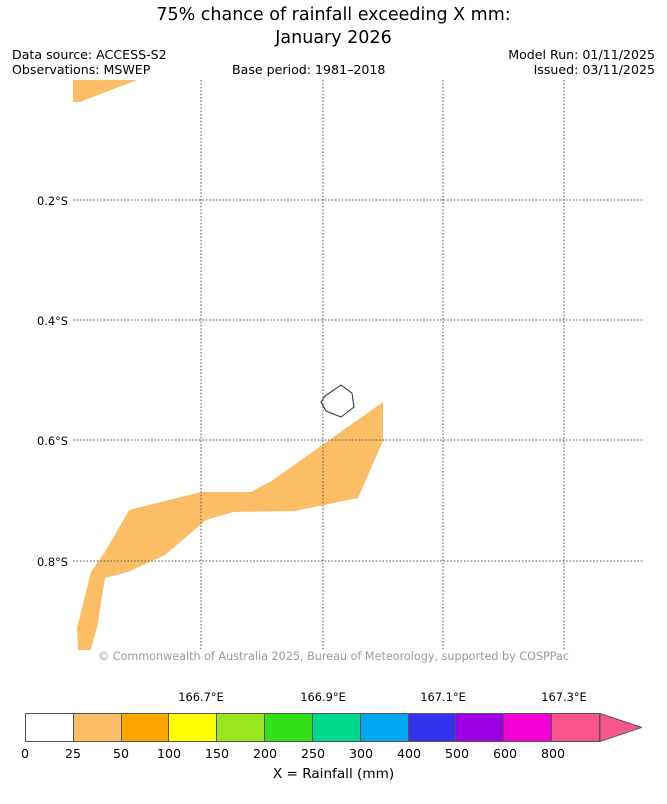  Describe the element at coordinates (333, 15) in the screenshot. I see `title-line-1: 75% chance of rainfall exceeding X mm:` at that location.